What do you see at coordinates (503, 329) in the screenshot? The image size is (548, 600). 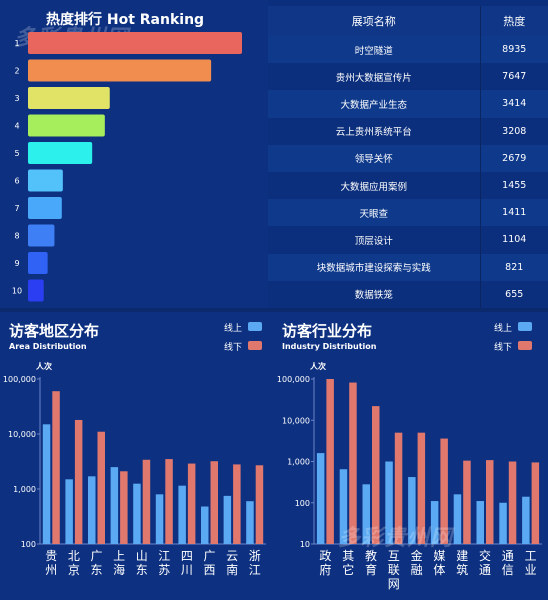 I see `industry-legend-online: 线上` at bounding box center [503, 329].